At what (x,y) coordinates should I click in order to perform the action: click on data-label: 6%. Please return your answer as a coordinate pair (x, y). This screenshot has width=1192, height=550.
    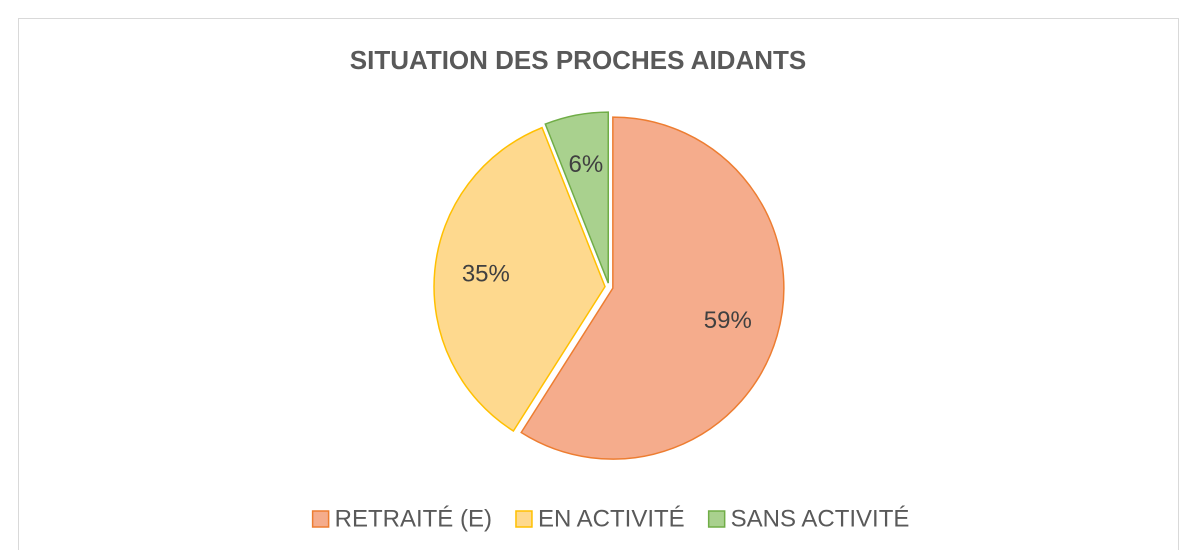
    Looking at the image, I should click on (585, 164).